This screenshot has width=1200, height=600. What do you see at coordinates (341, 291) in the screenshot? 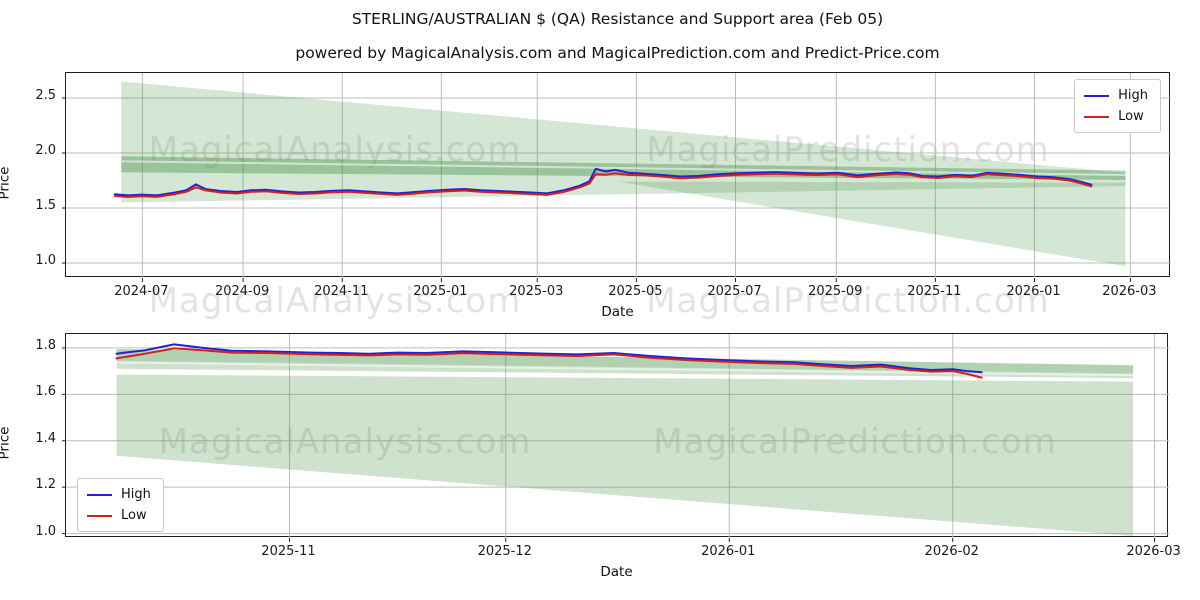
I see `x-tick-label: 2024-11` at bounding box center [341, 291].